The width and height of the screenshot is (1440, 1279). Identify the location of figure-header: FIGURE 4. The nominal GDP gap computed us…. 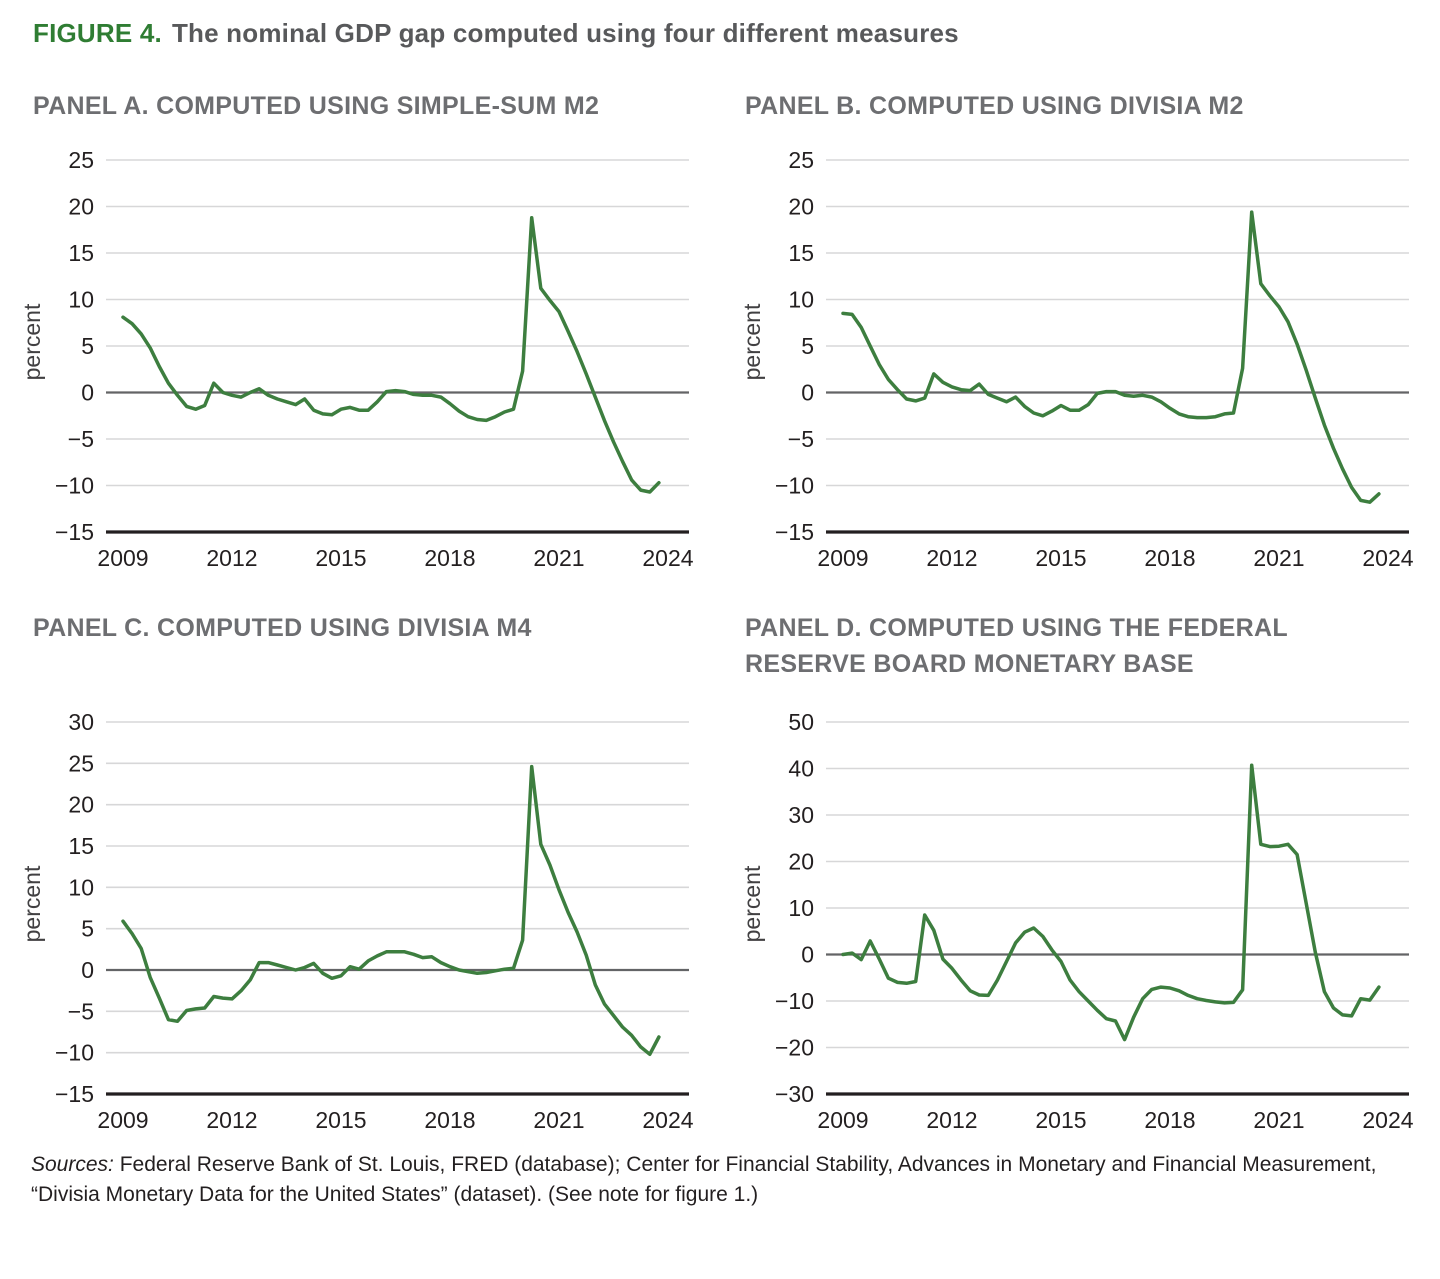
(496, 33).